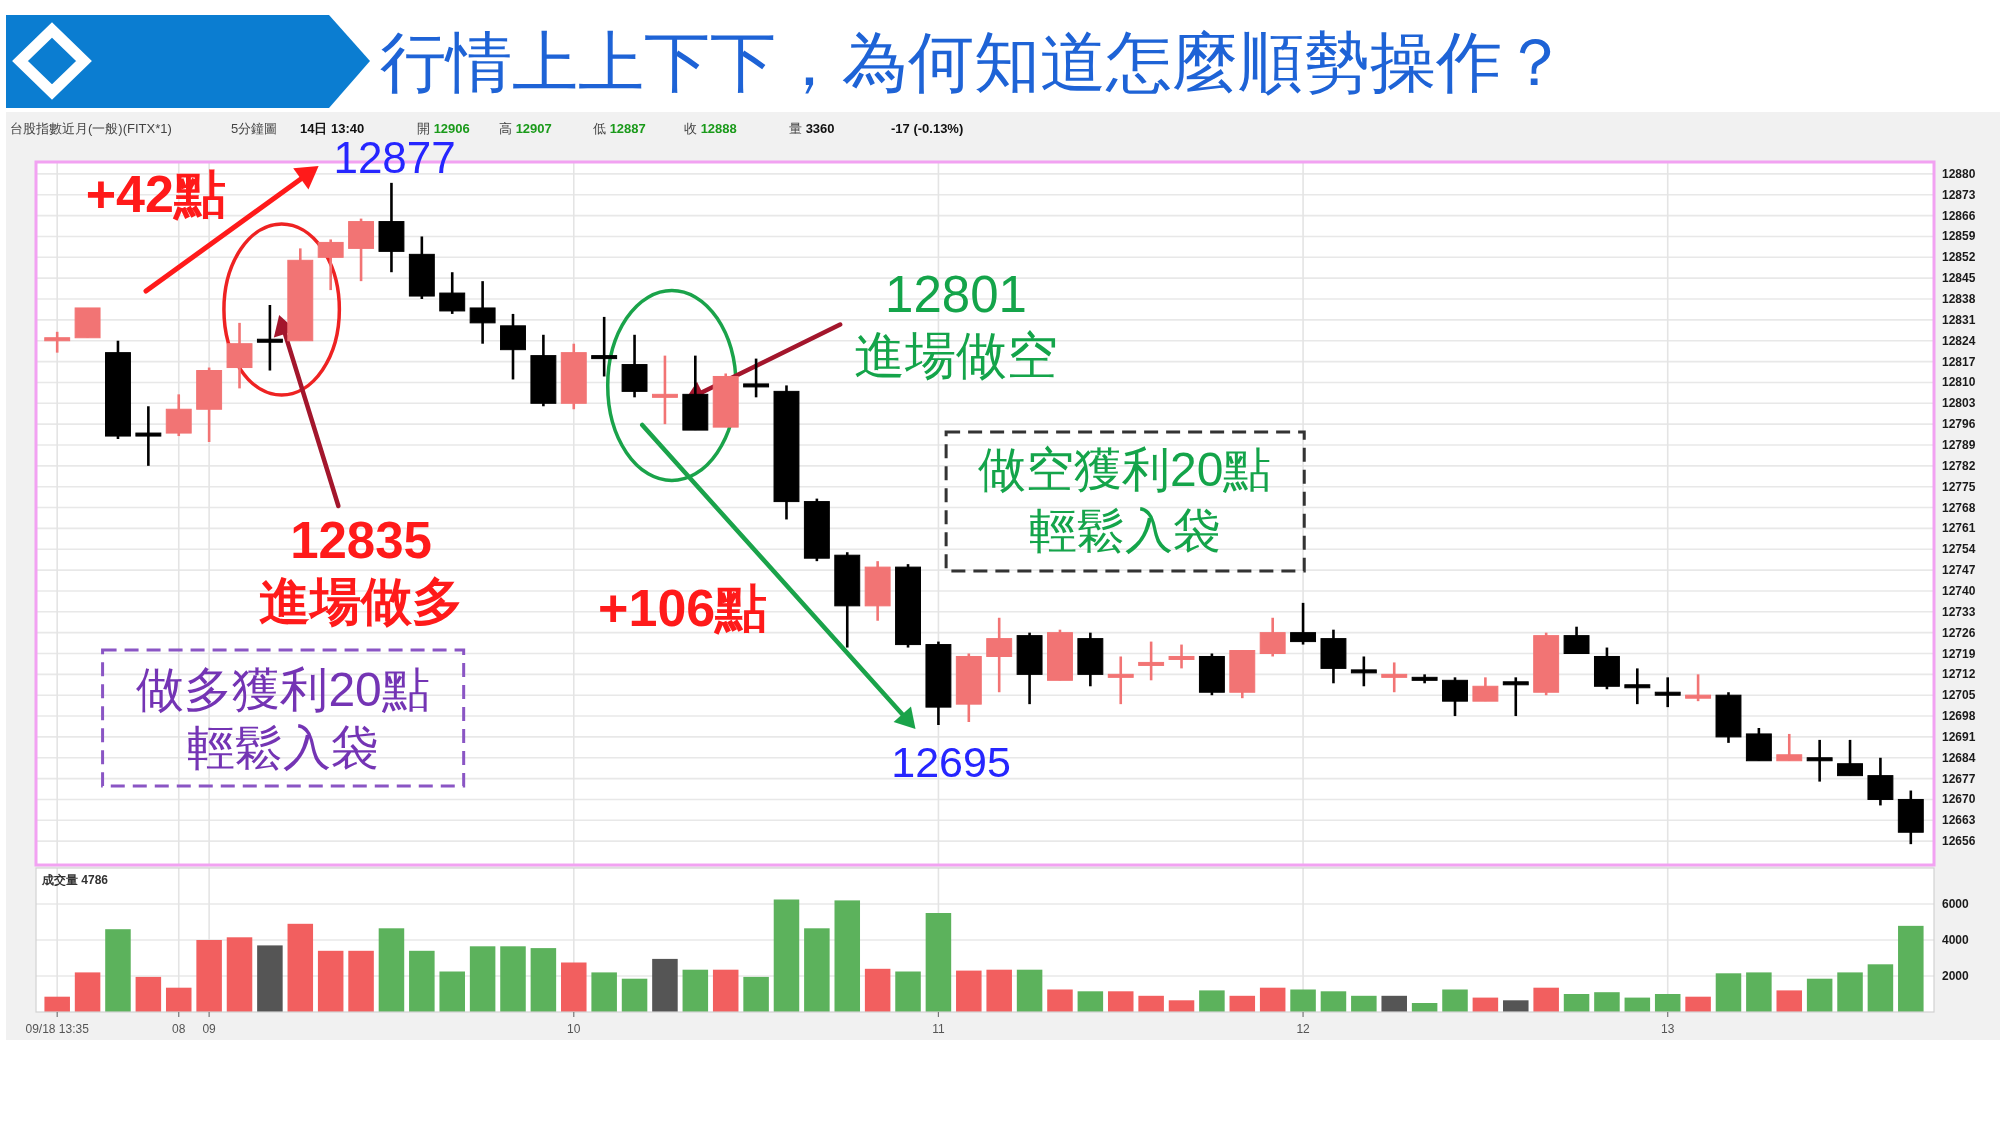  I want to click on annotation: 12695, so click(951, 762).